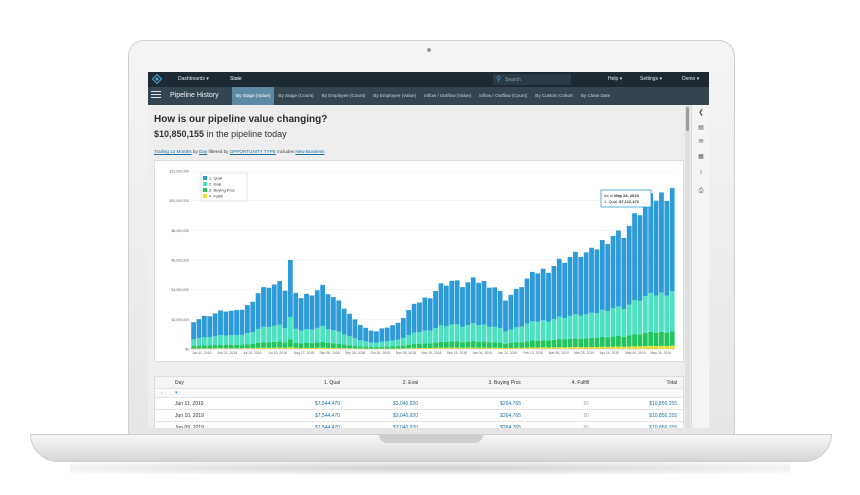  I want to click on vertical-scrollbar, so click(687, 266).